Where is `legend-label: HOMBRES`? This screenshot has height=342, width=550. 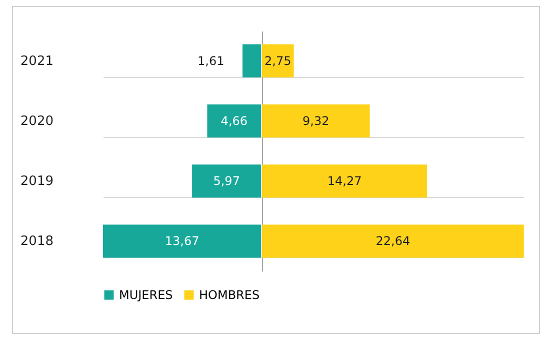 legend-label: HOMBRES is located at coordinates (229, 295).